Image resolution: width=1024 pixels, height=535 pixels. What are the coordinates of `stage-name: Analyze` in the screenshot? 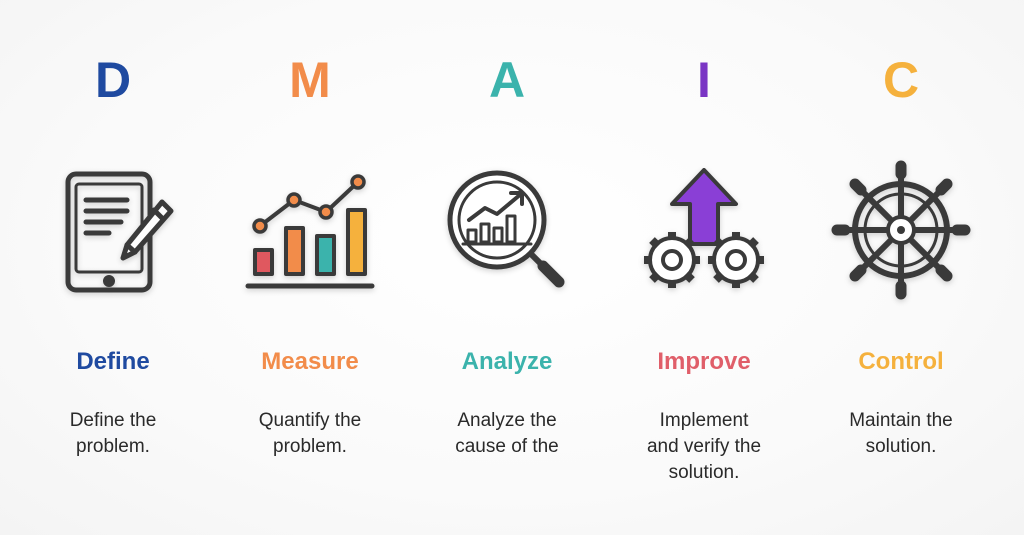 It's located at (507, 361).